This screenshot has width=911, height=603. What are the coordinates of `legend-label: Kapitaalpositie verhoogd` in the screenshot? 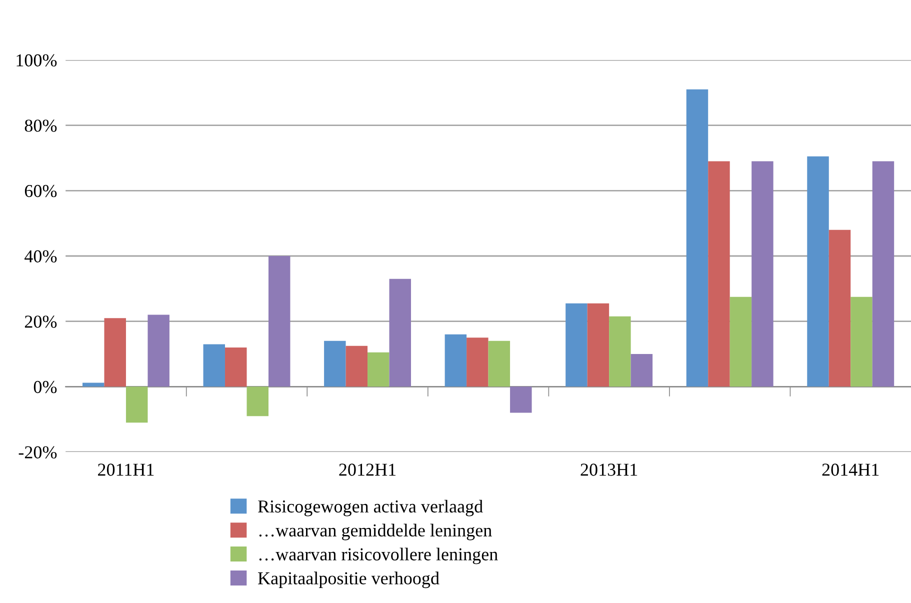 It's located at (349, 580).